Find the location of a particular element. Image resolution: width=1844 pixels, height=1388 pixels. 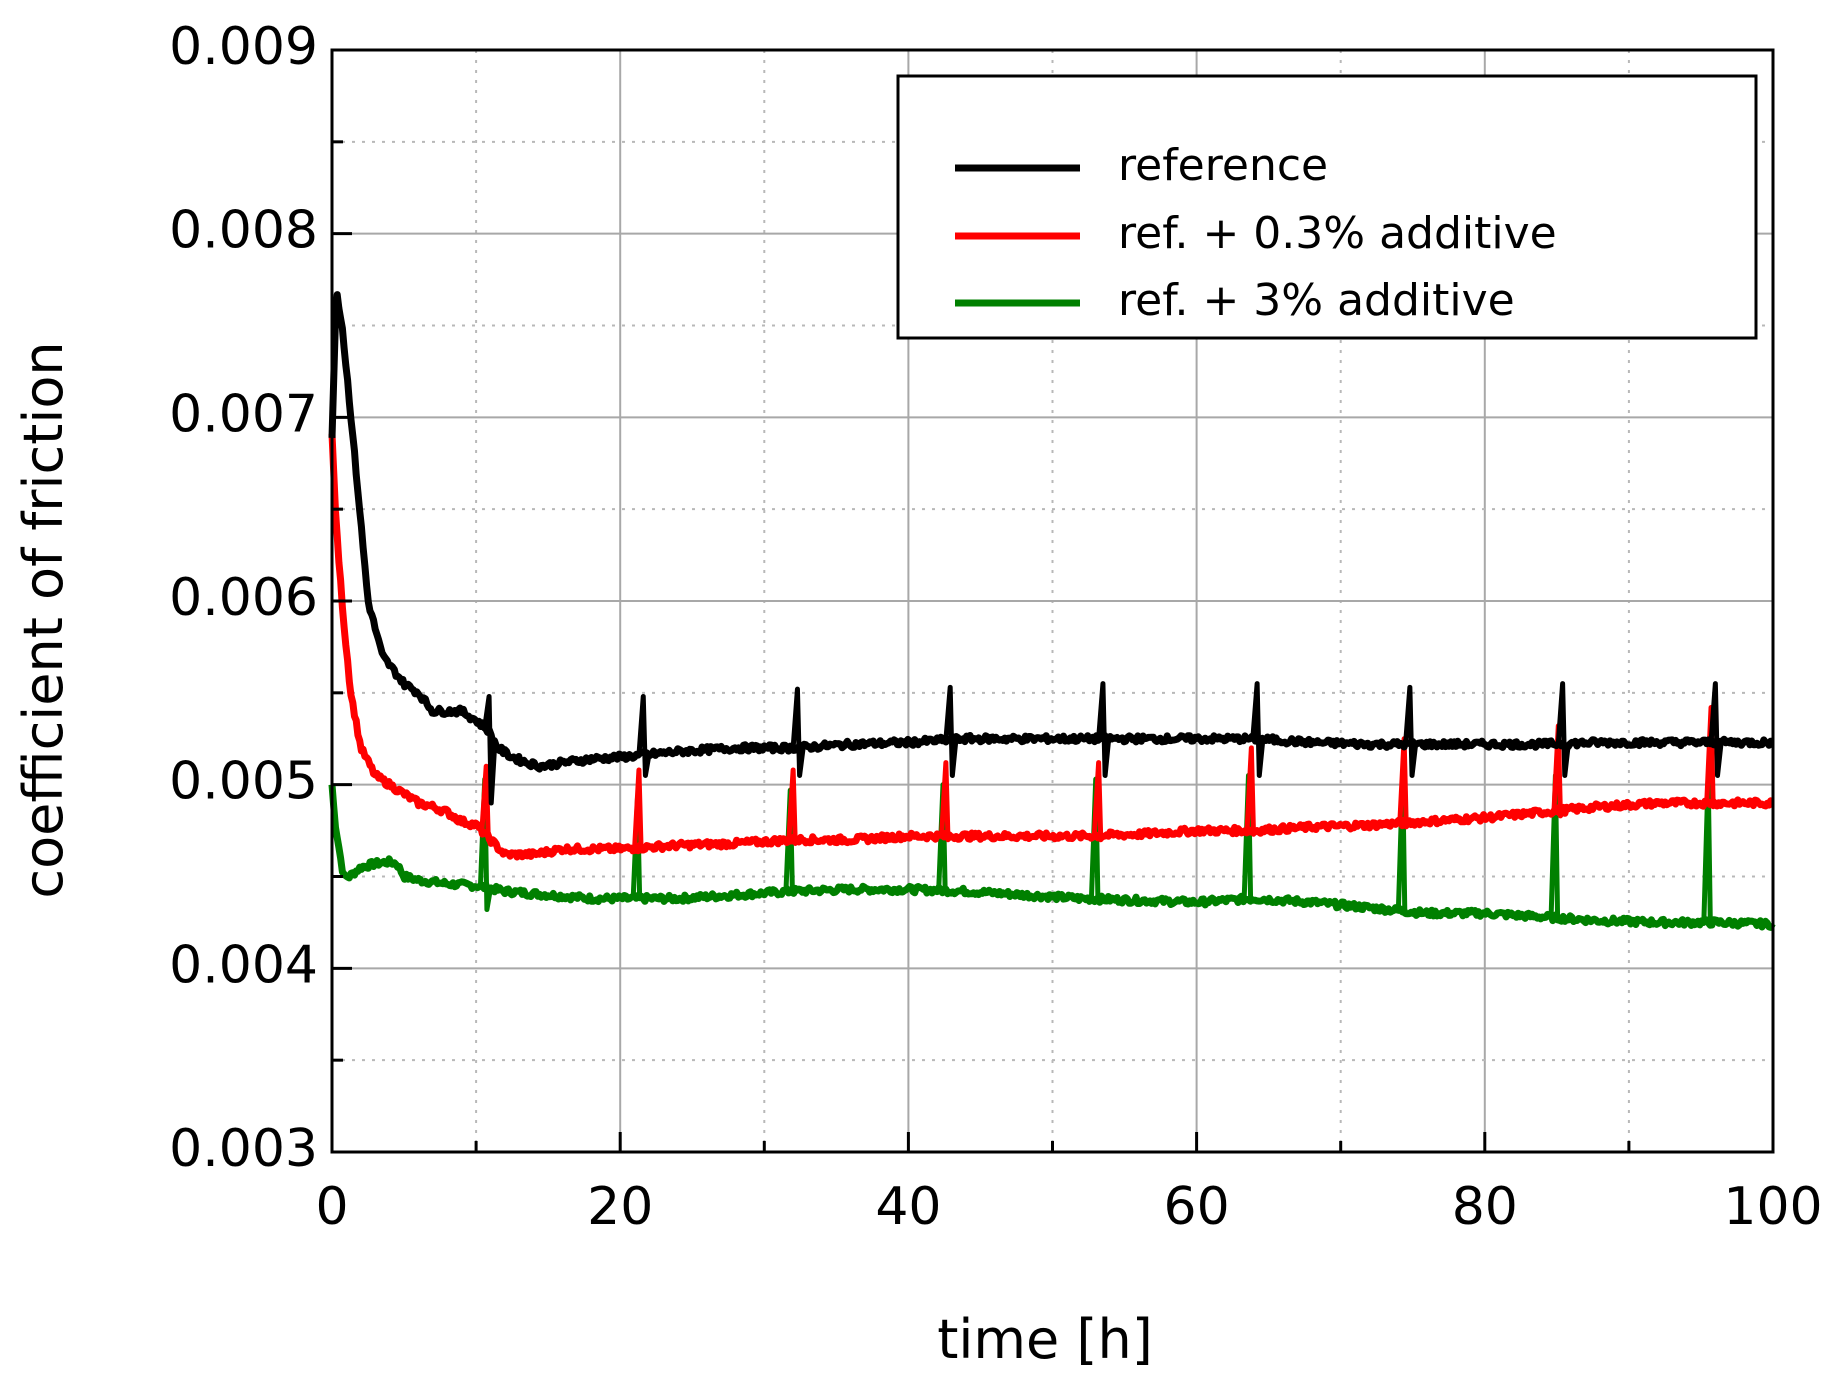

legend-box is located at coordinates (1327, 207).